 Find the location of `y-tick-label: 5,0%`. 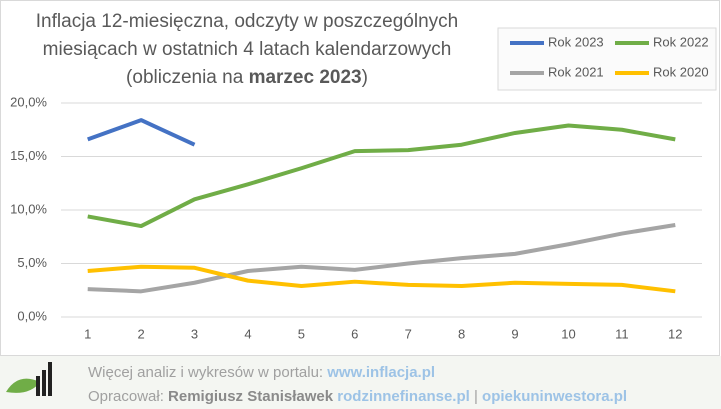

y-tick-label: 5,0% is located at coordinates (32, 262).